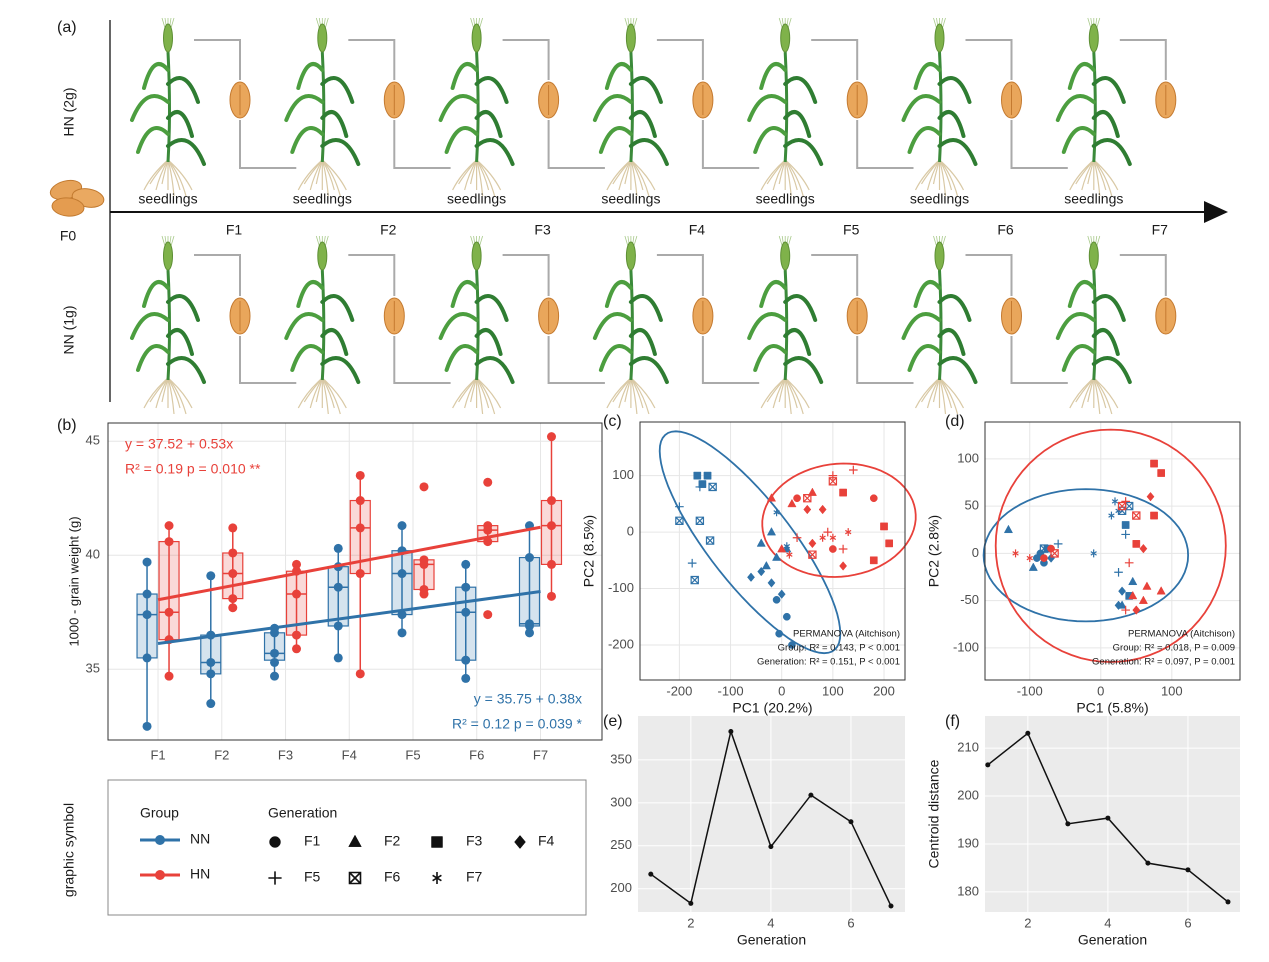 This screenshot has width=1269, height=962. What do you see at coordinates (159, 813) in the screenshot?
I see `legend-heading: Group` at bounding box center [159, 813].